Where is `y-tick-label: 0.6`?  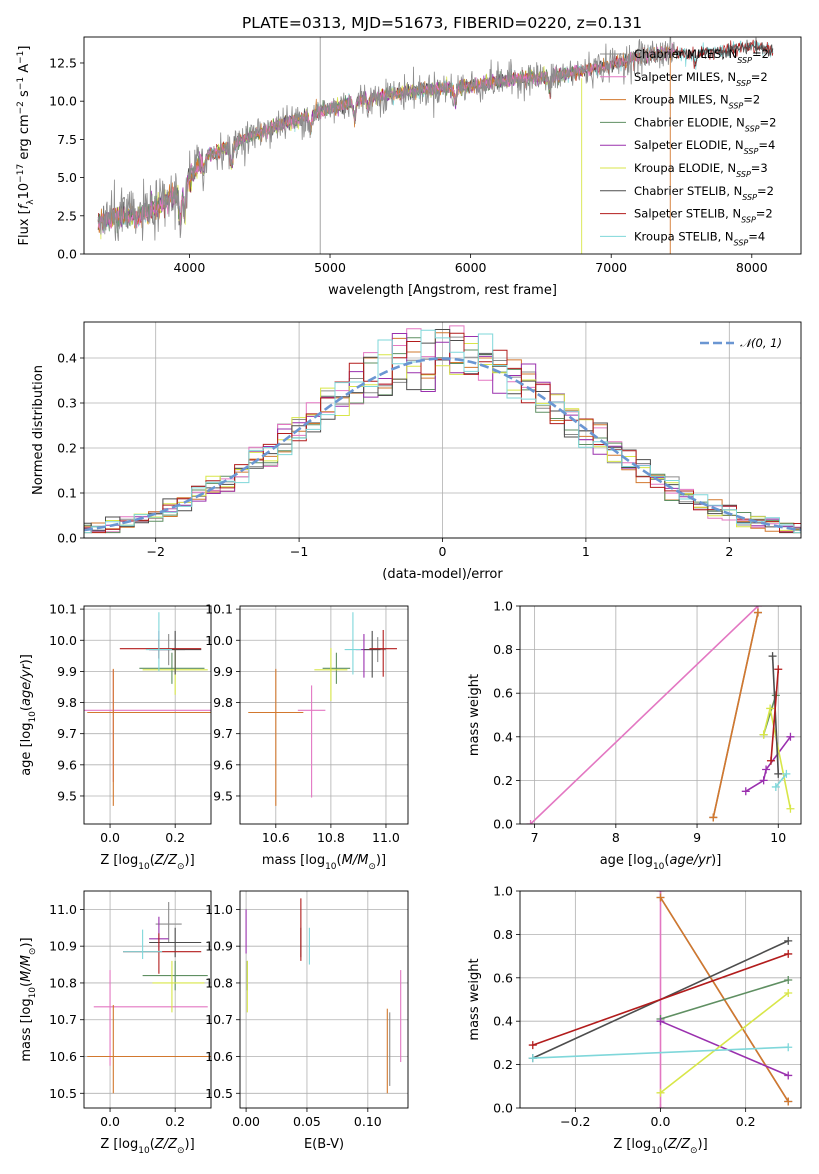
y-tick-label: 0.6 is located at coordinates (503, 977).